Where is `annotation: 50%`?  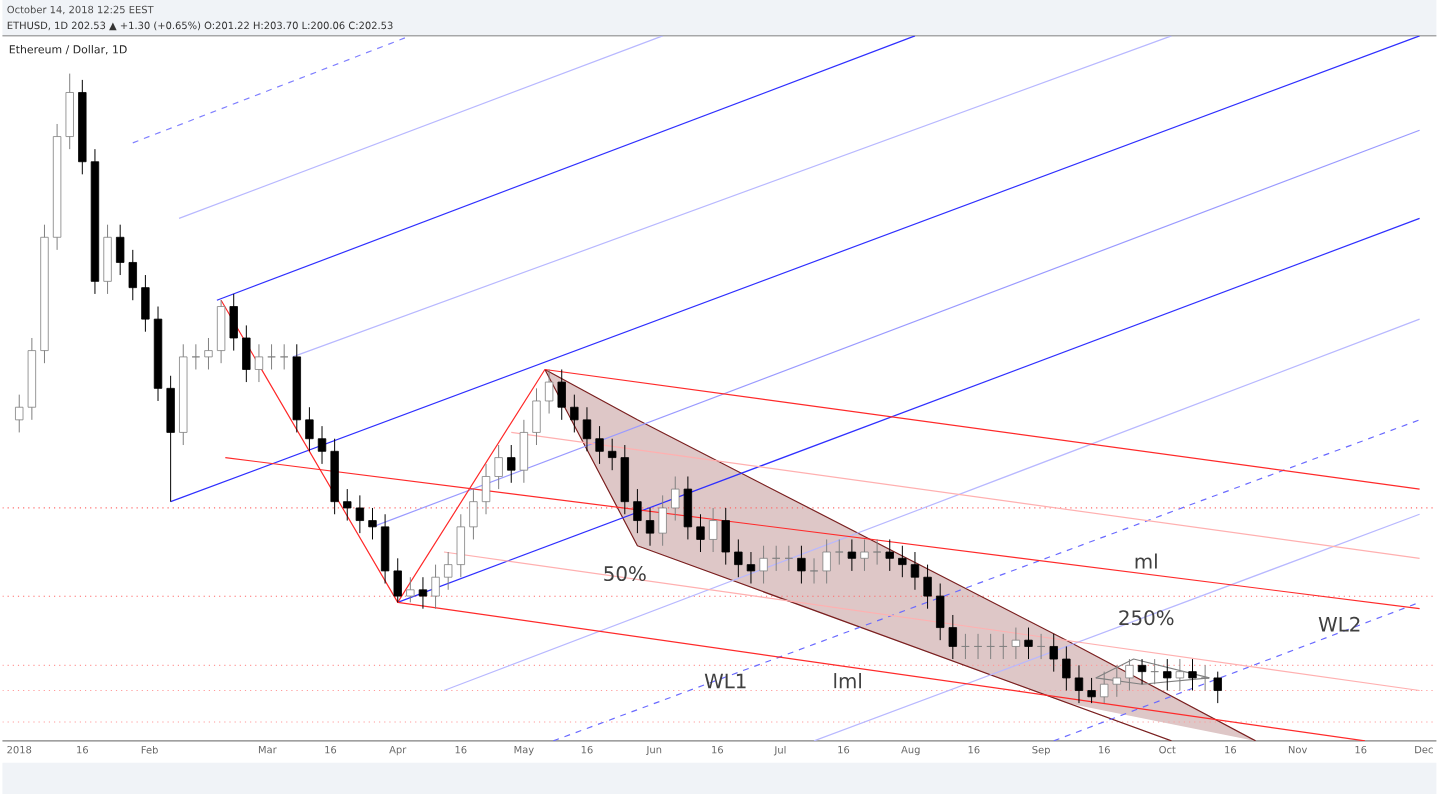
annotation: 50% is located at coordinates (625, 573).